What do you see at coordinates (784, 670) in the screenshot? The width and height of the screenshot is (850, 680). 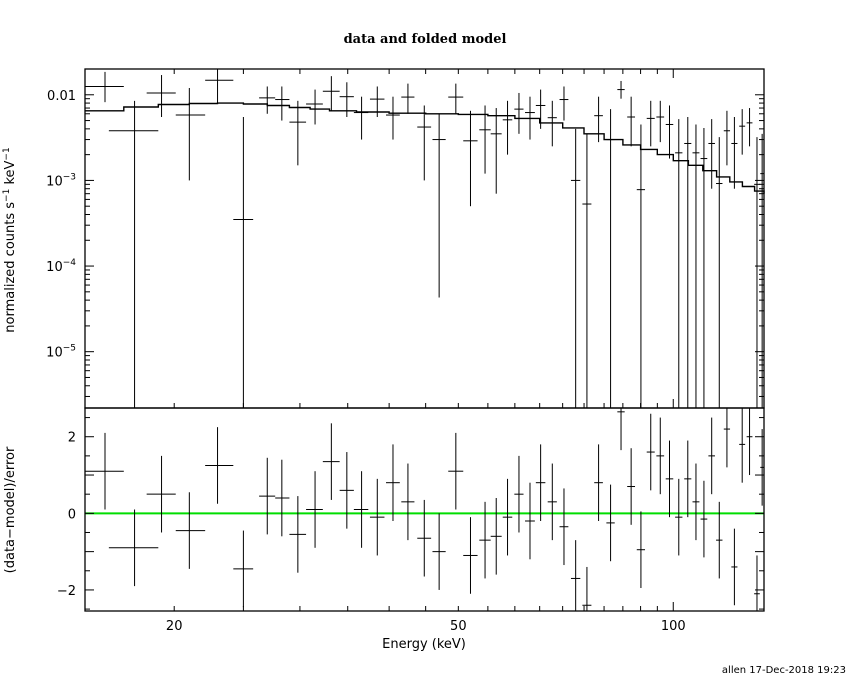 I see `footer-timestamp: allen 17-Dec-2018 19:23` at bounding box center [784, 670].